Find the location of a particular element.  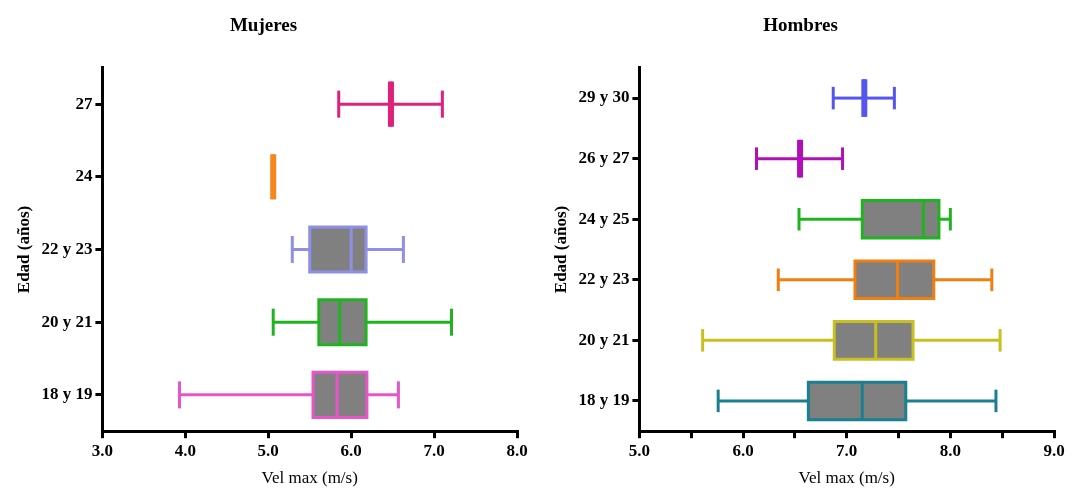

y-tick-label: 29 y 30 is located at coordinates (604, 97).